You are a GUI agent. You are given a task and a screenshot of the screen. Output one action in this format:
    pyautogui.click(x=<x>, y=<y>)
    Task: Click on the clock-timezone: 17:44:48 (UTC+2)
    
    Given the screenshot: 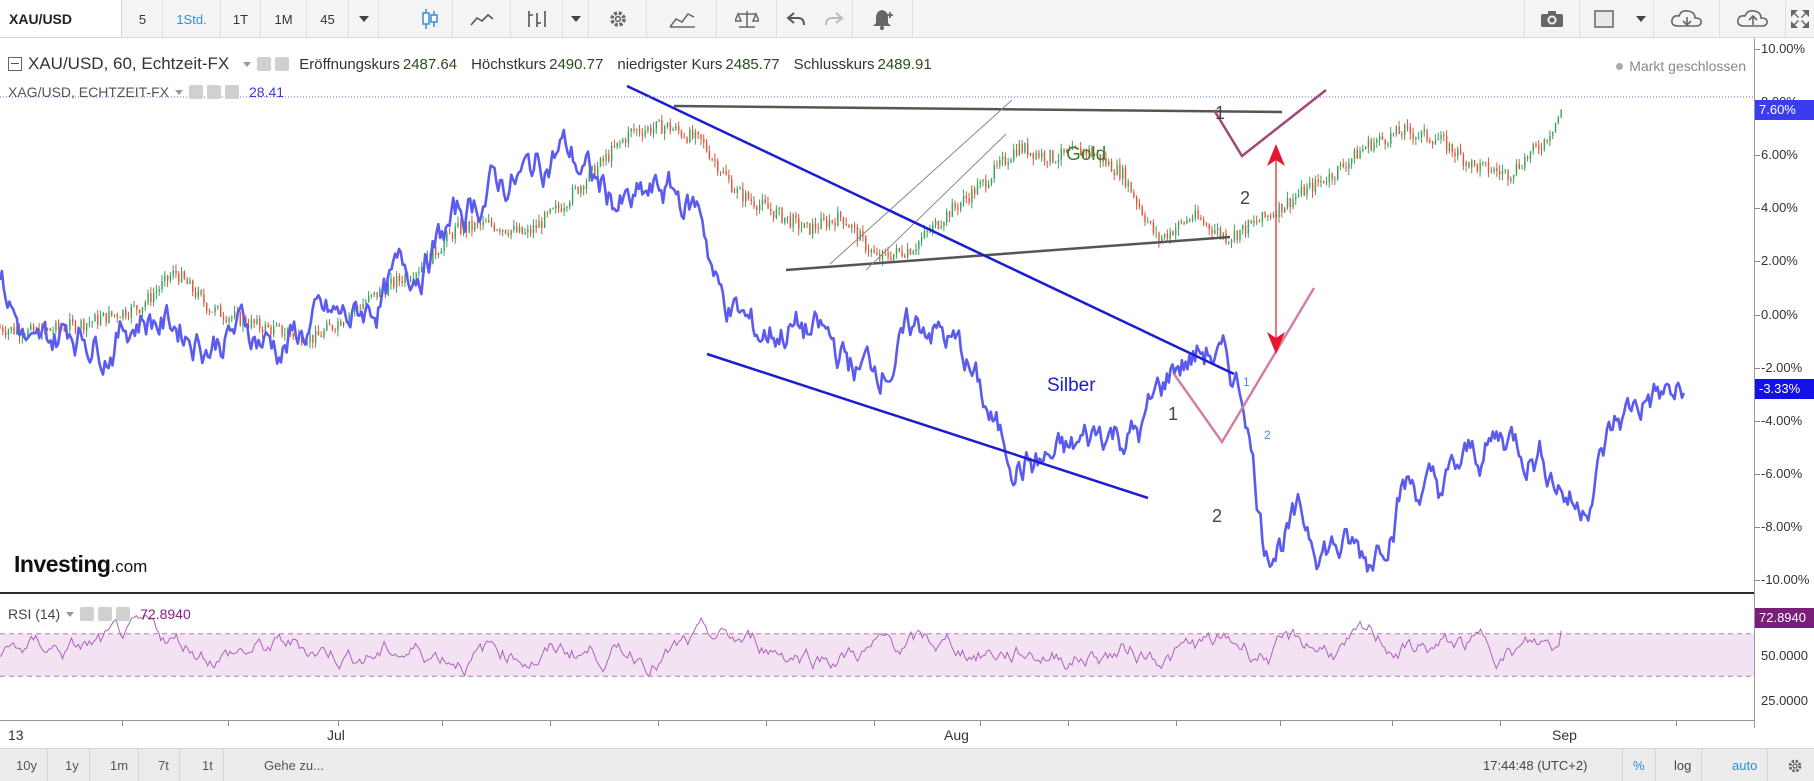 What is the action you would take?
    pyautogui.click(x=1535, y=765)
    